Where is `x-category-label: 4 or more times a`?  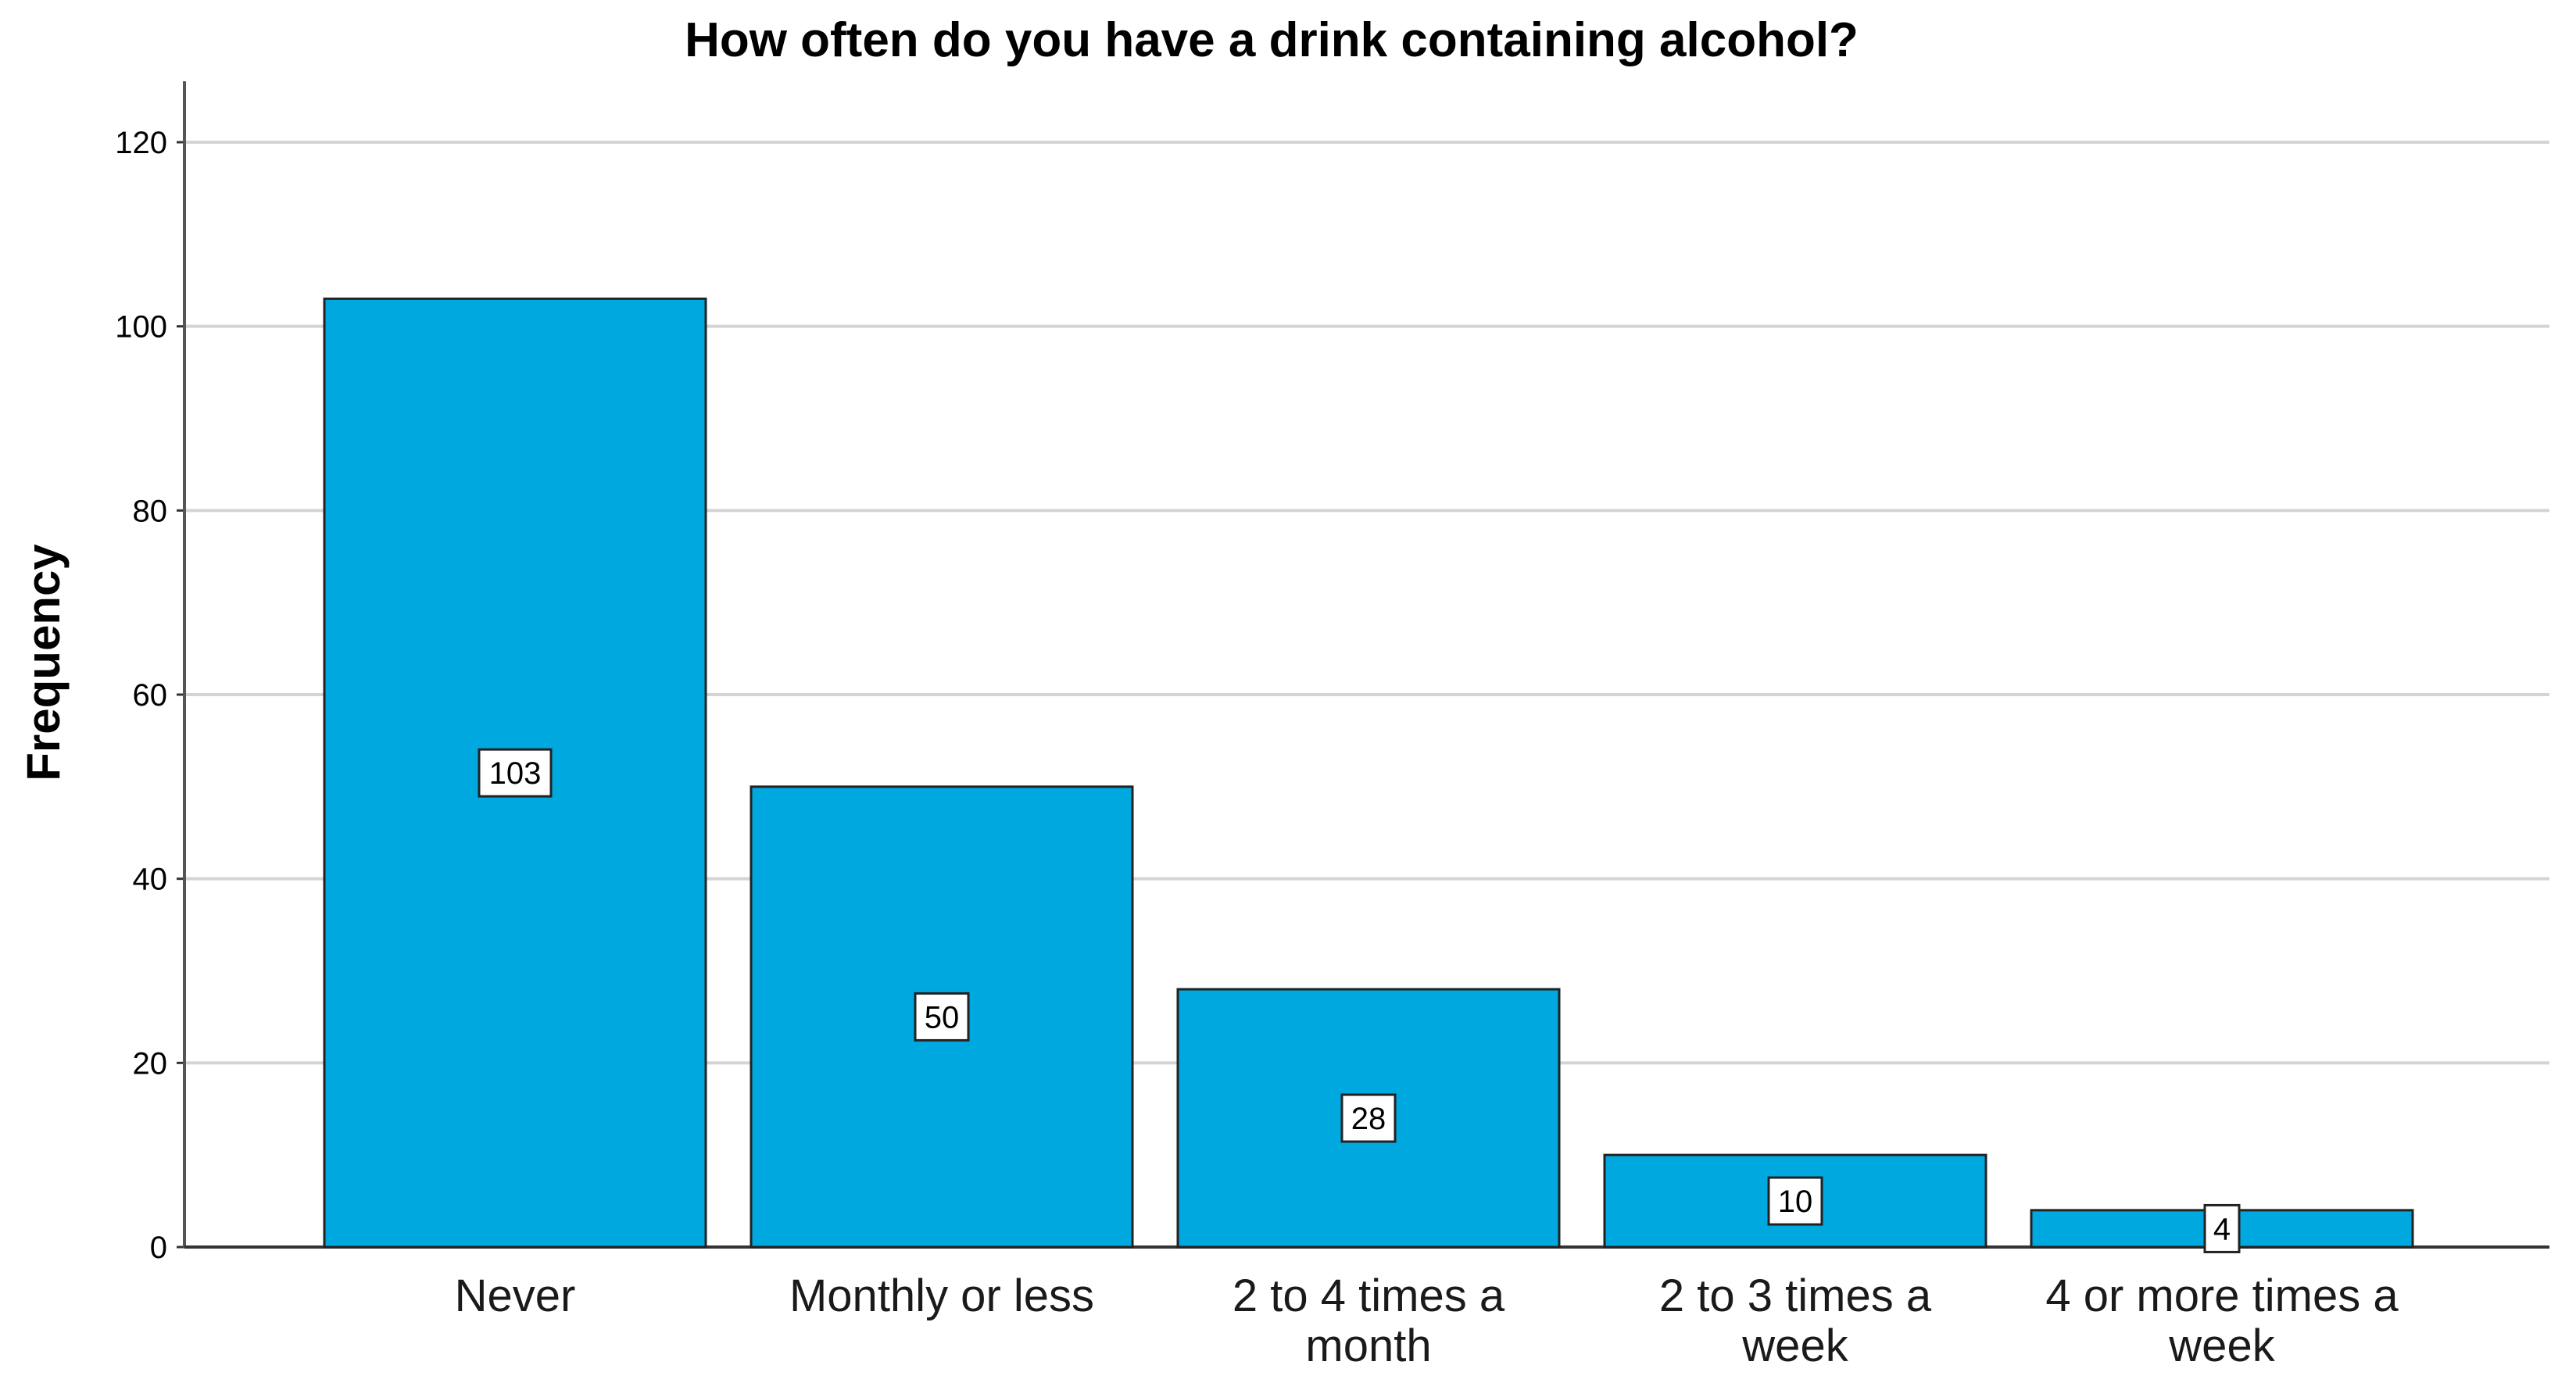 x-category-label: 4 or more times a is located at coordinates (2222, 1295).